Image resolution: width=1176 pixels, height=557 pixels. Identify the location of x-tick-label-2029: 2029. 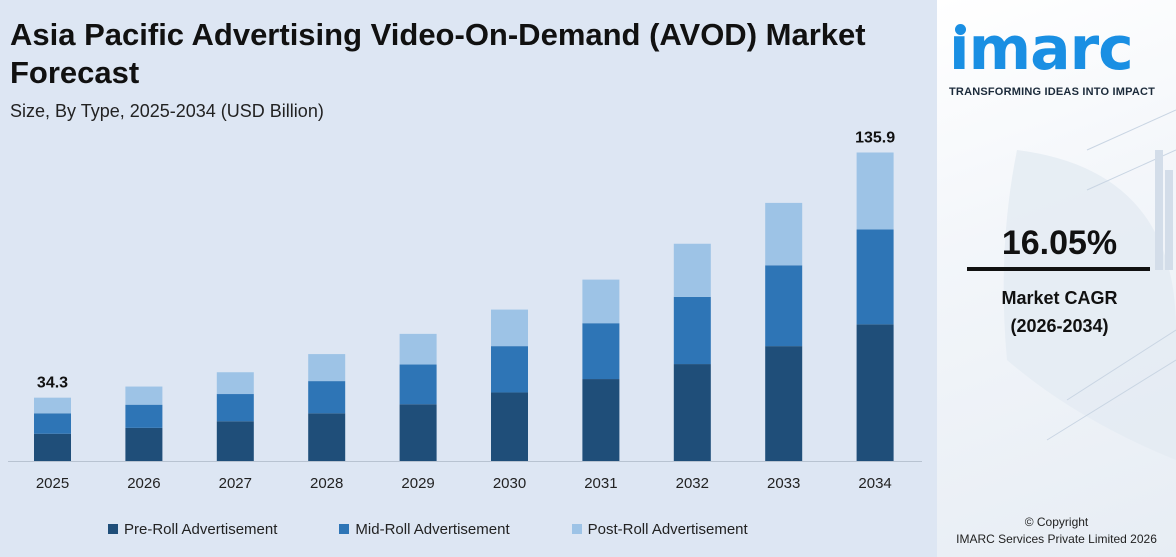
(417, 483).